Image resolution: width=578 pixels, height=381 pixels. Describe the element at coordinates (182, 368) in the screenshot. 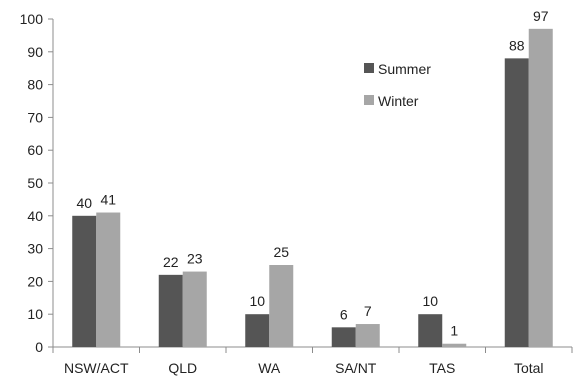

I see `x-category-label: QLD` at that location.